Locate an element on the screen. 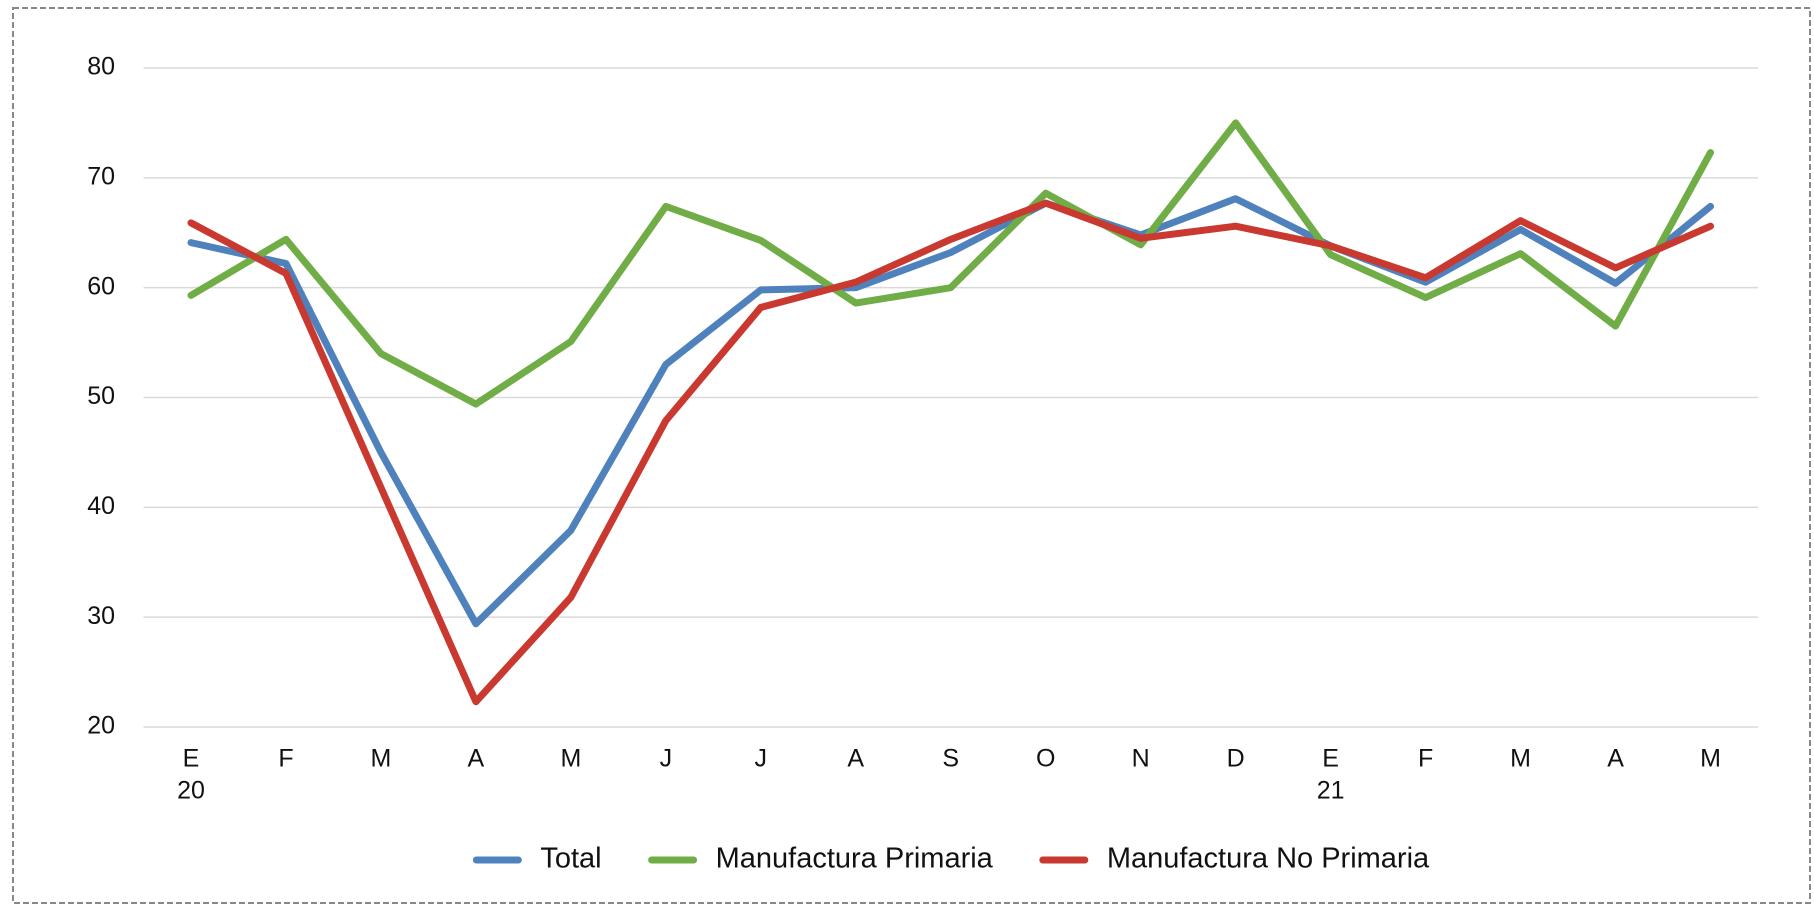  y-tick-label: 20 is located at coordinates (101, 726).